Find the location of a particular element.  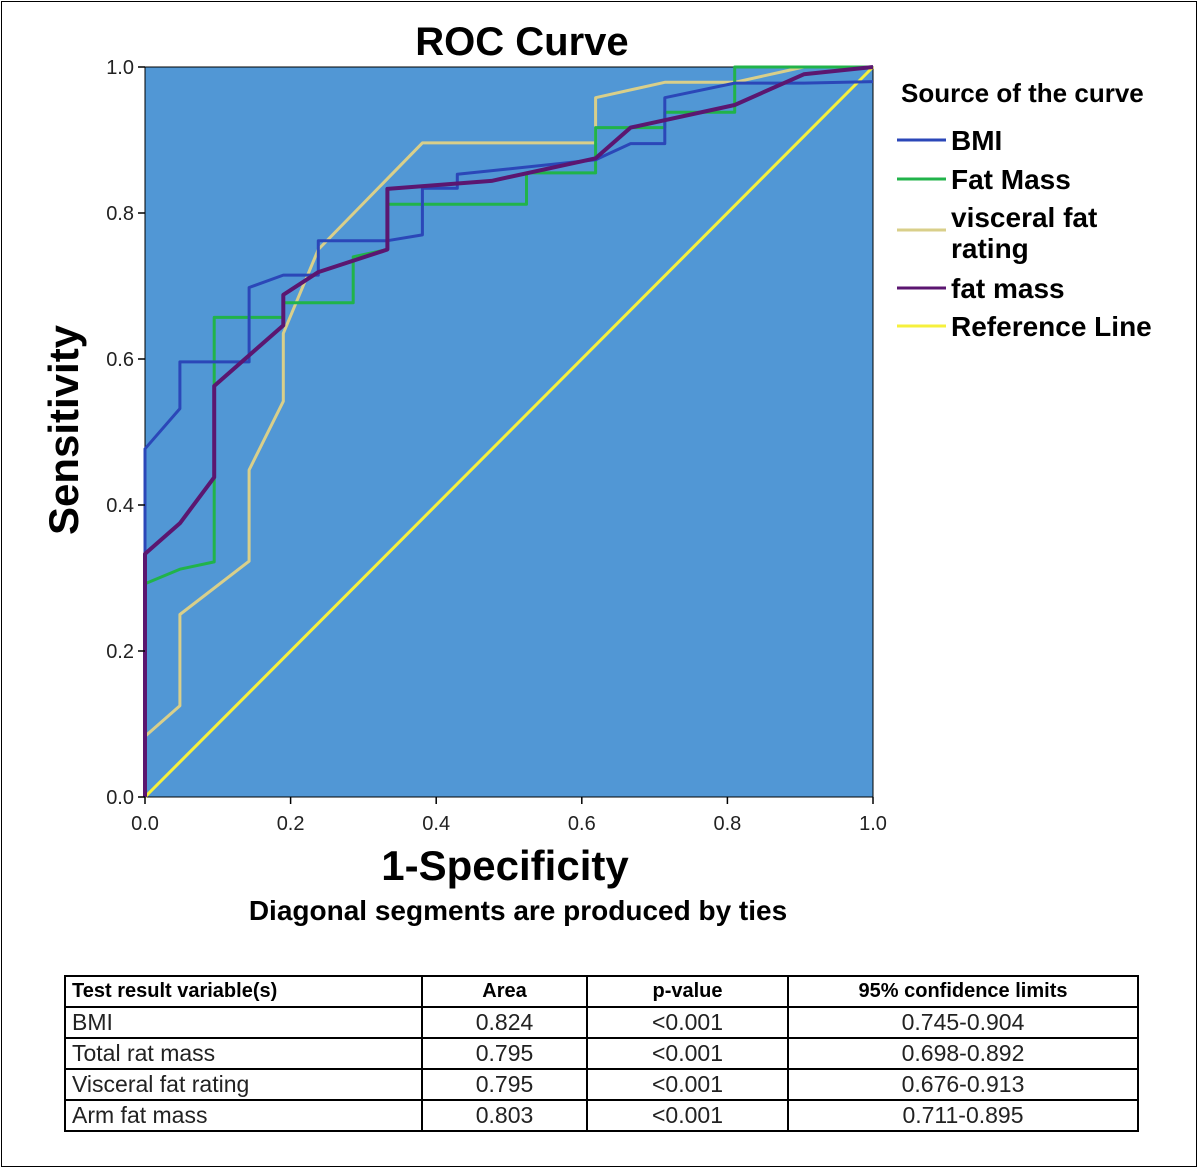

cell-confidence: 0.711-0.895 is located at coordinates (963, 1115).